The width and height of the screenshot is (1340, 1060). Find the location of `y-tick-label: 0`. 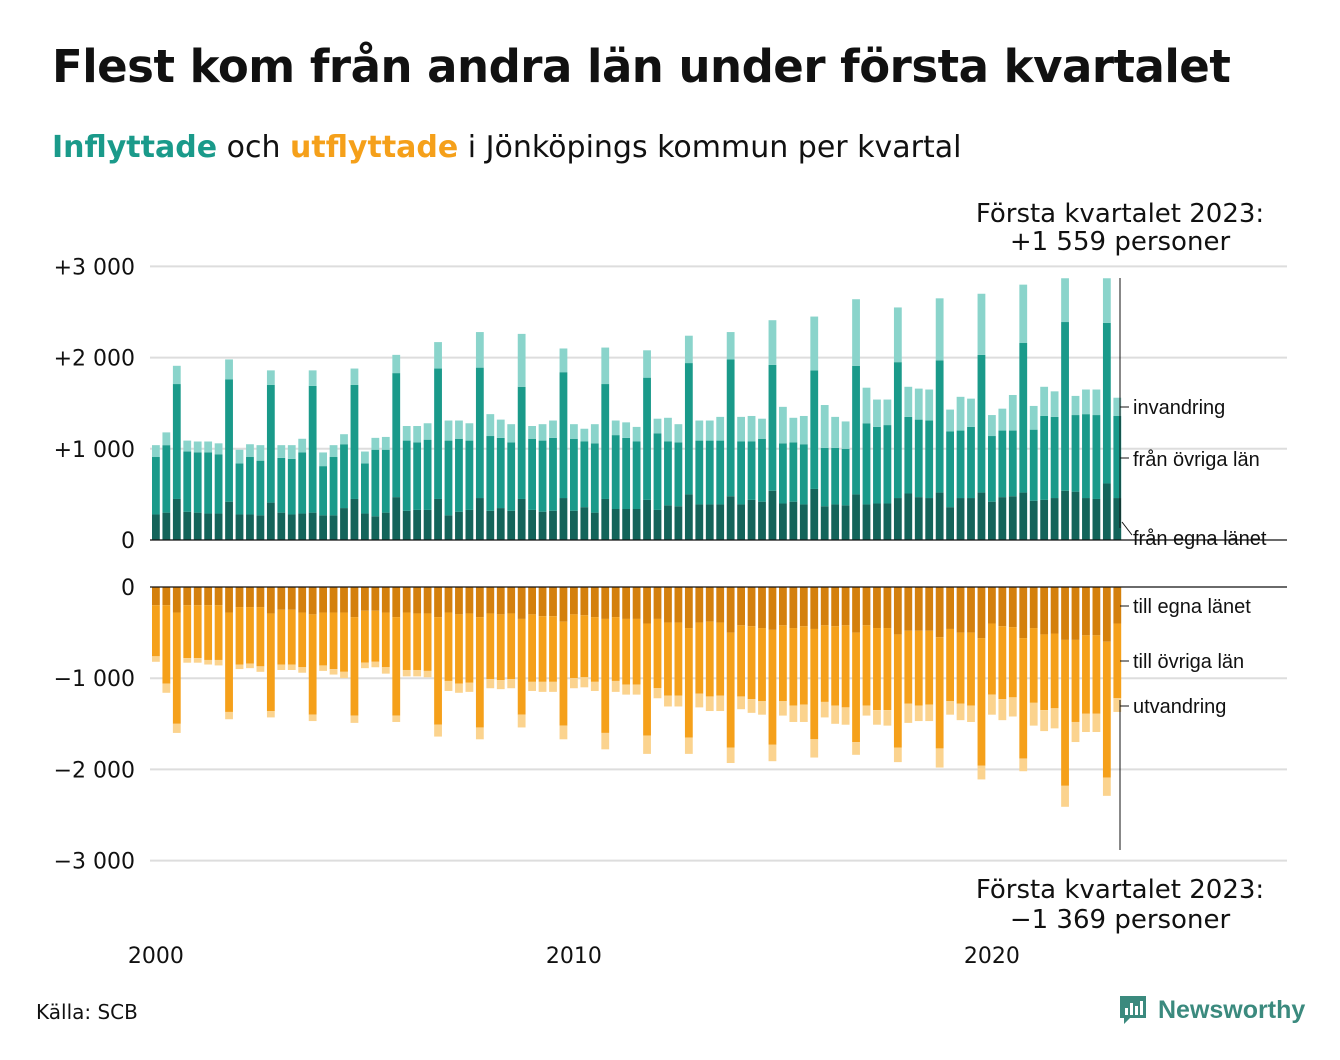

y-tick-label: 0 is located at coordinates (128, 588).